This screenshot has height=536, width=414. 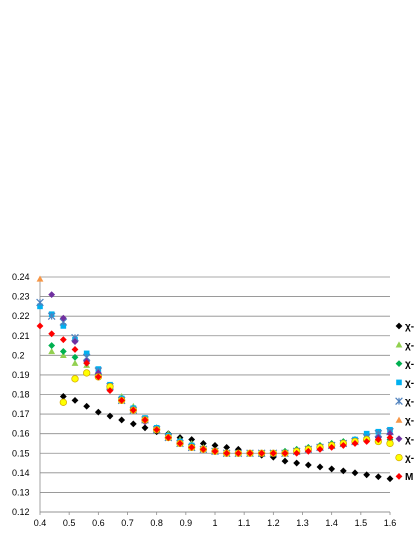 I want to click on y-tick-label: 0.16, so click(x=21, y=434).